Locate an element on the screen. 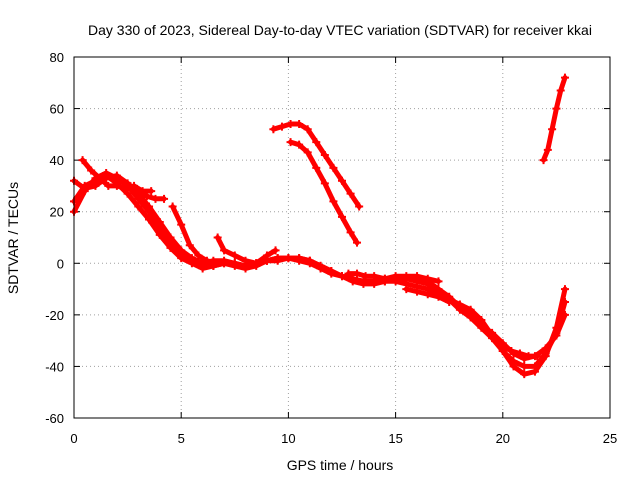 This screenshot has height=480, width=640. y-tick-labels: -60 -40 -20 0 20 40 60 80 is located at coordinates (54, 238).